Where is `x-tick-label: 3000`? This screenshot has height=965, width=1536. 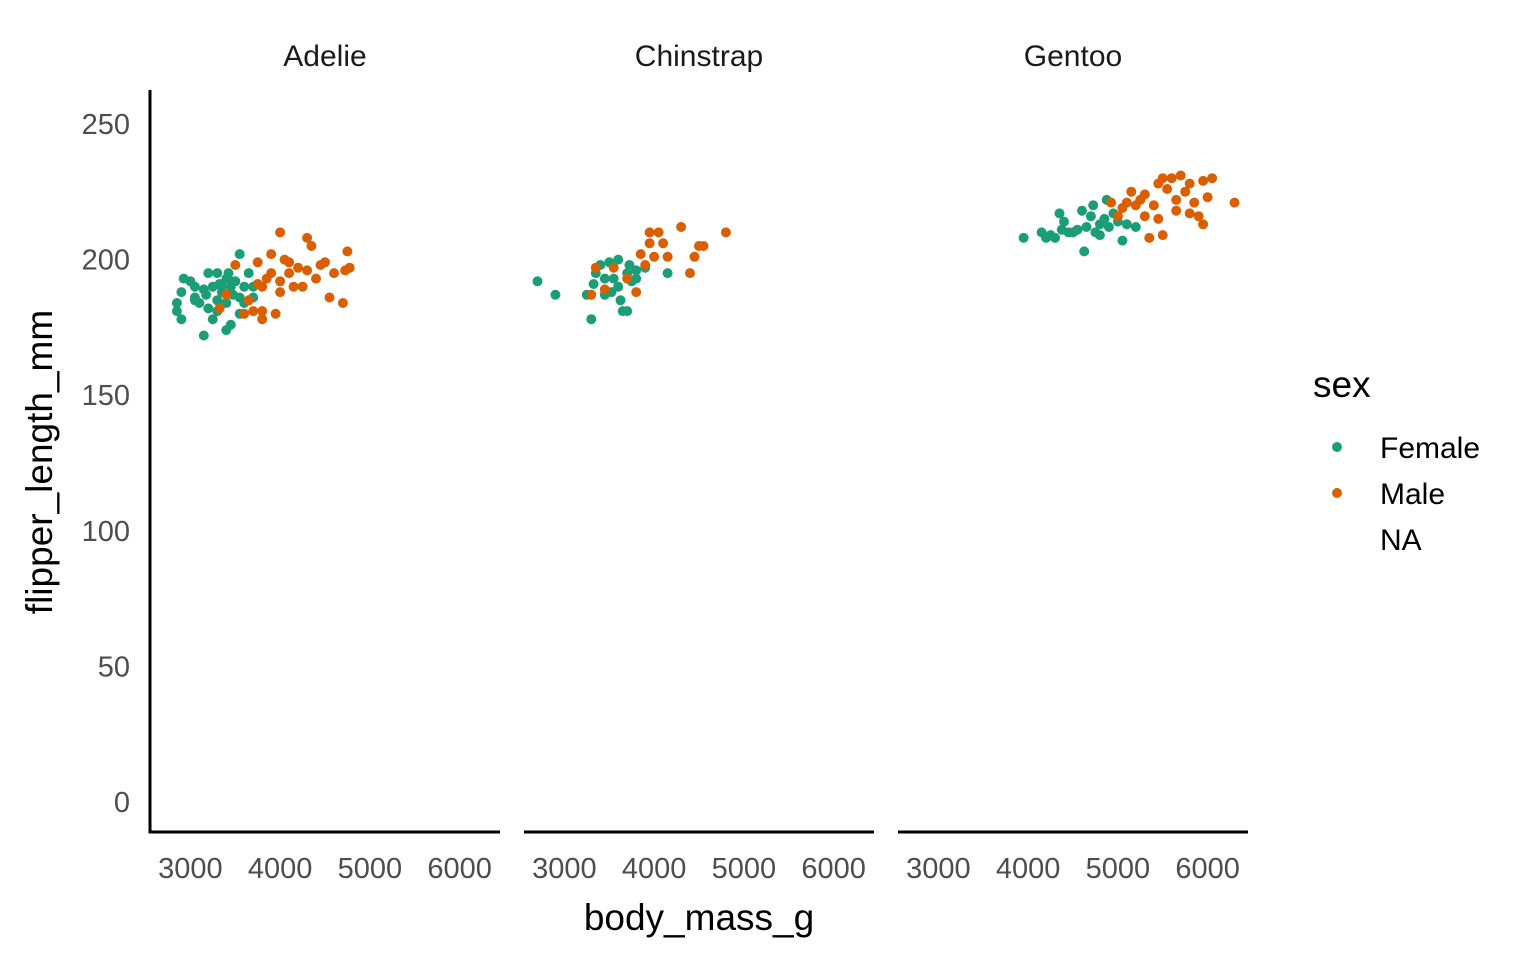 x-tick-label: 3000 is located at coordinates (938, 869).